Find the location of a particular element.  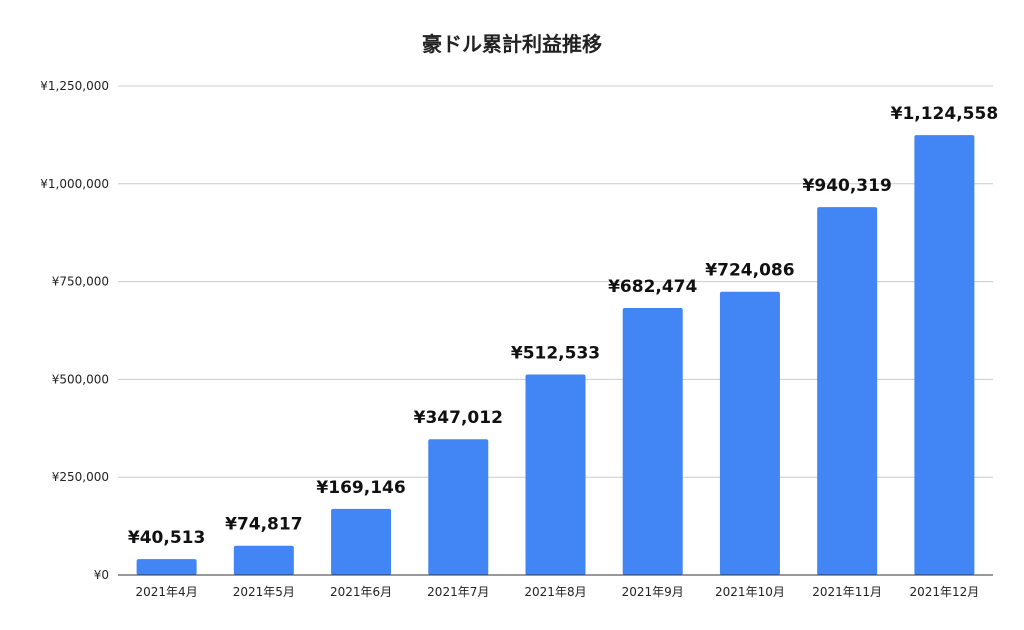

x-tick-label: 2021年4月 is located at coordinates (167, 592).